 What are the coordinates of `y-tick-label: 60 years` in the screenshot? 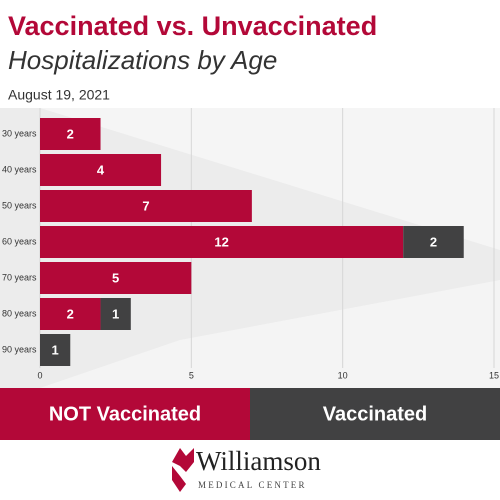 It's located at (19, 241).